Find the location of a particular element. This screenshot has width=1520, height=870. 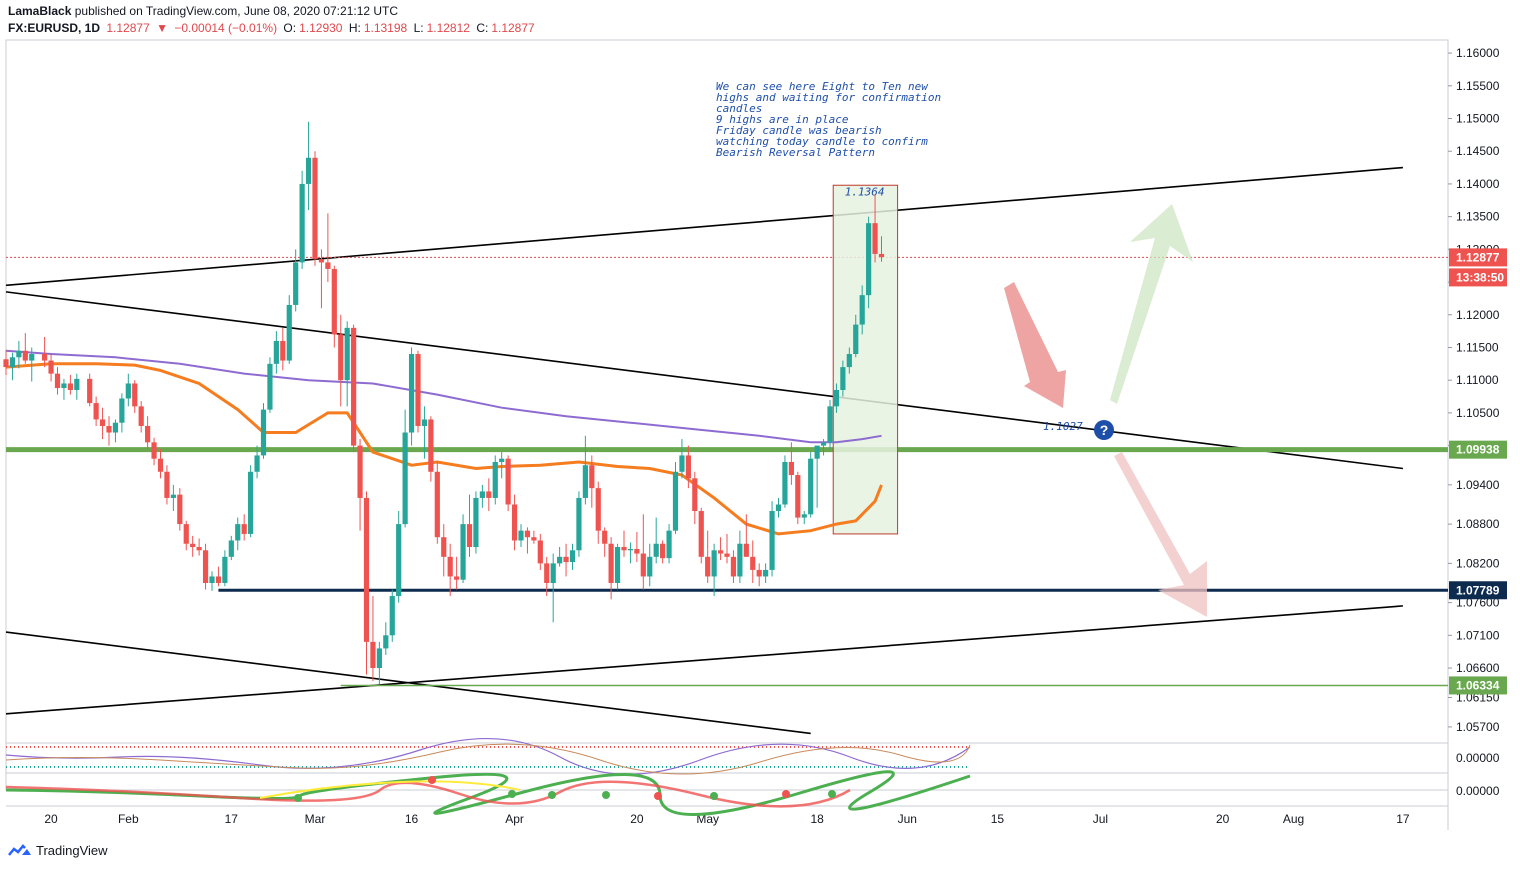

highlight-box is located at coordinates (865, 359).